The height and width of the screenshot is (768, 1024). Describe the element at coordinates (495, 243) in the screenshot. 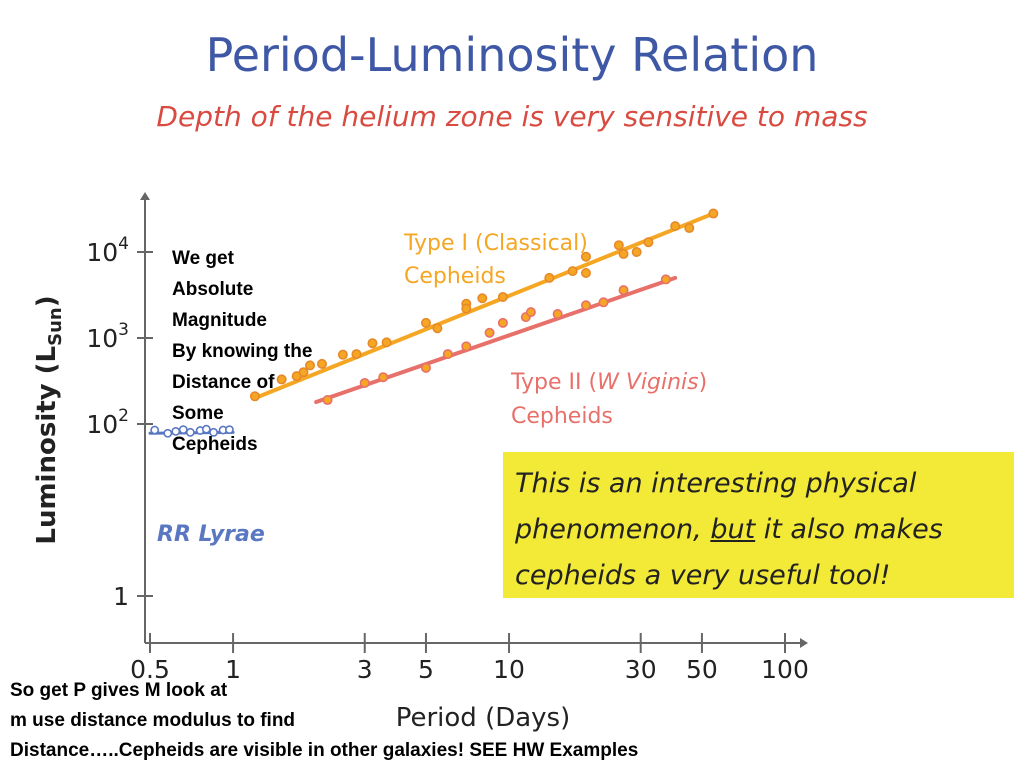

I see `series-label: Type I (Classical)` at that location.